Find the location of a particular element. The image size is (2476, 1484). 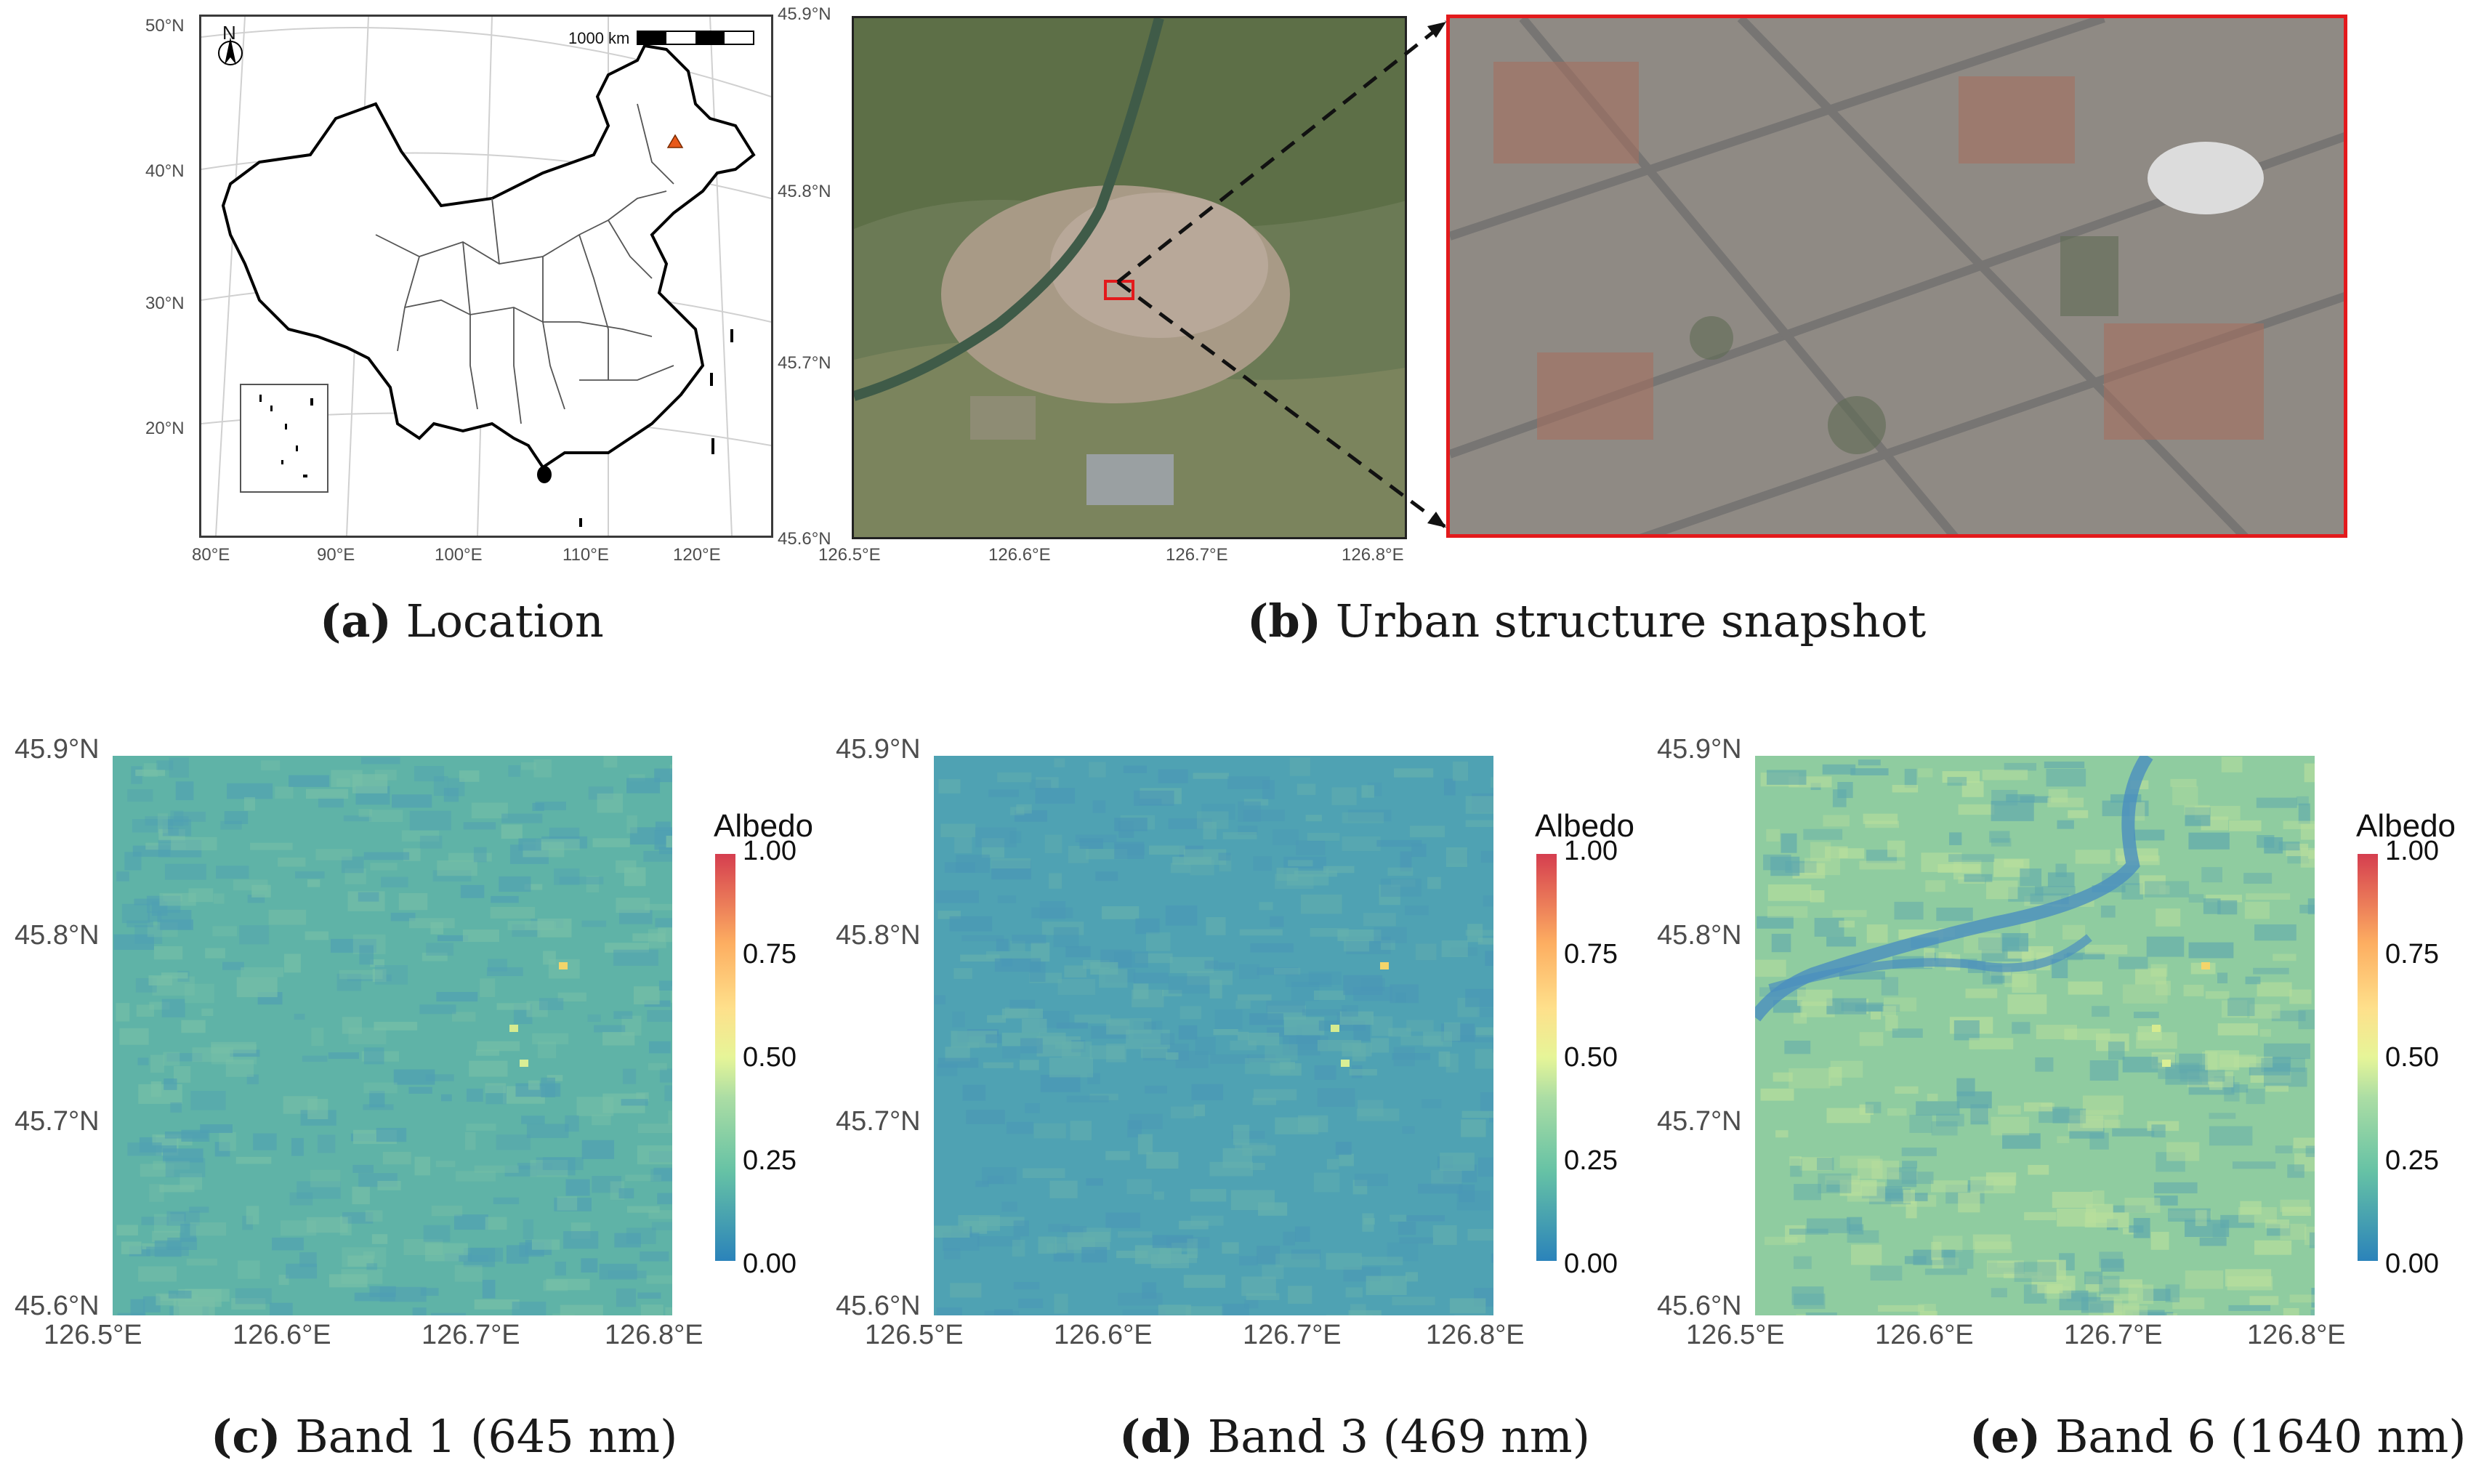

caption-letter: (d) is located at coordinates (1156, 1437).